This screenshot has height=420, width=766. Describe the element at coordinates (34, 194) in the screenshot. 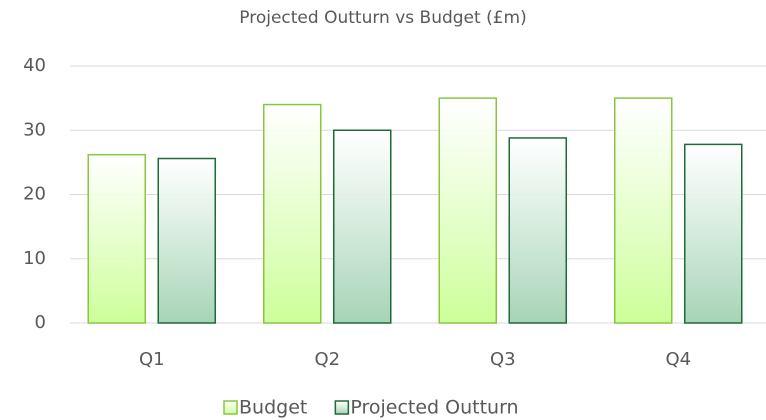

I see `y-tick-label: 20` at that location.